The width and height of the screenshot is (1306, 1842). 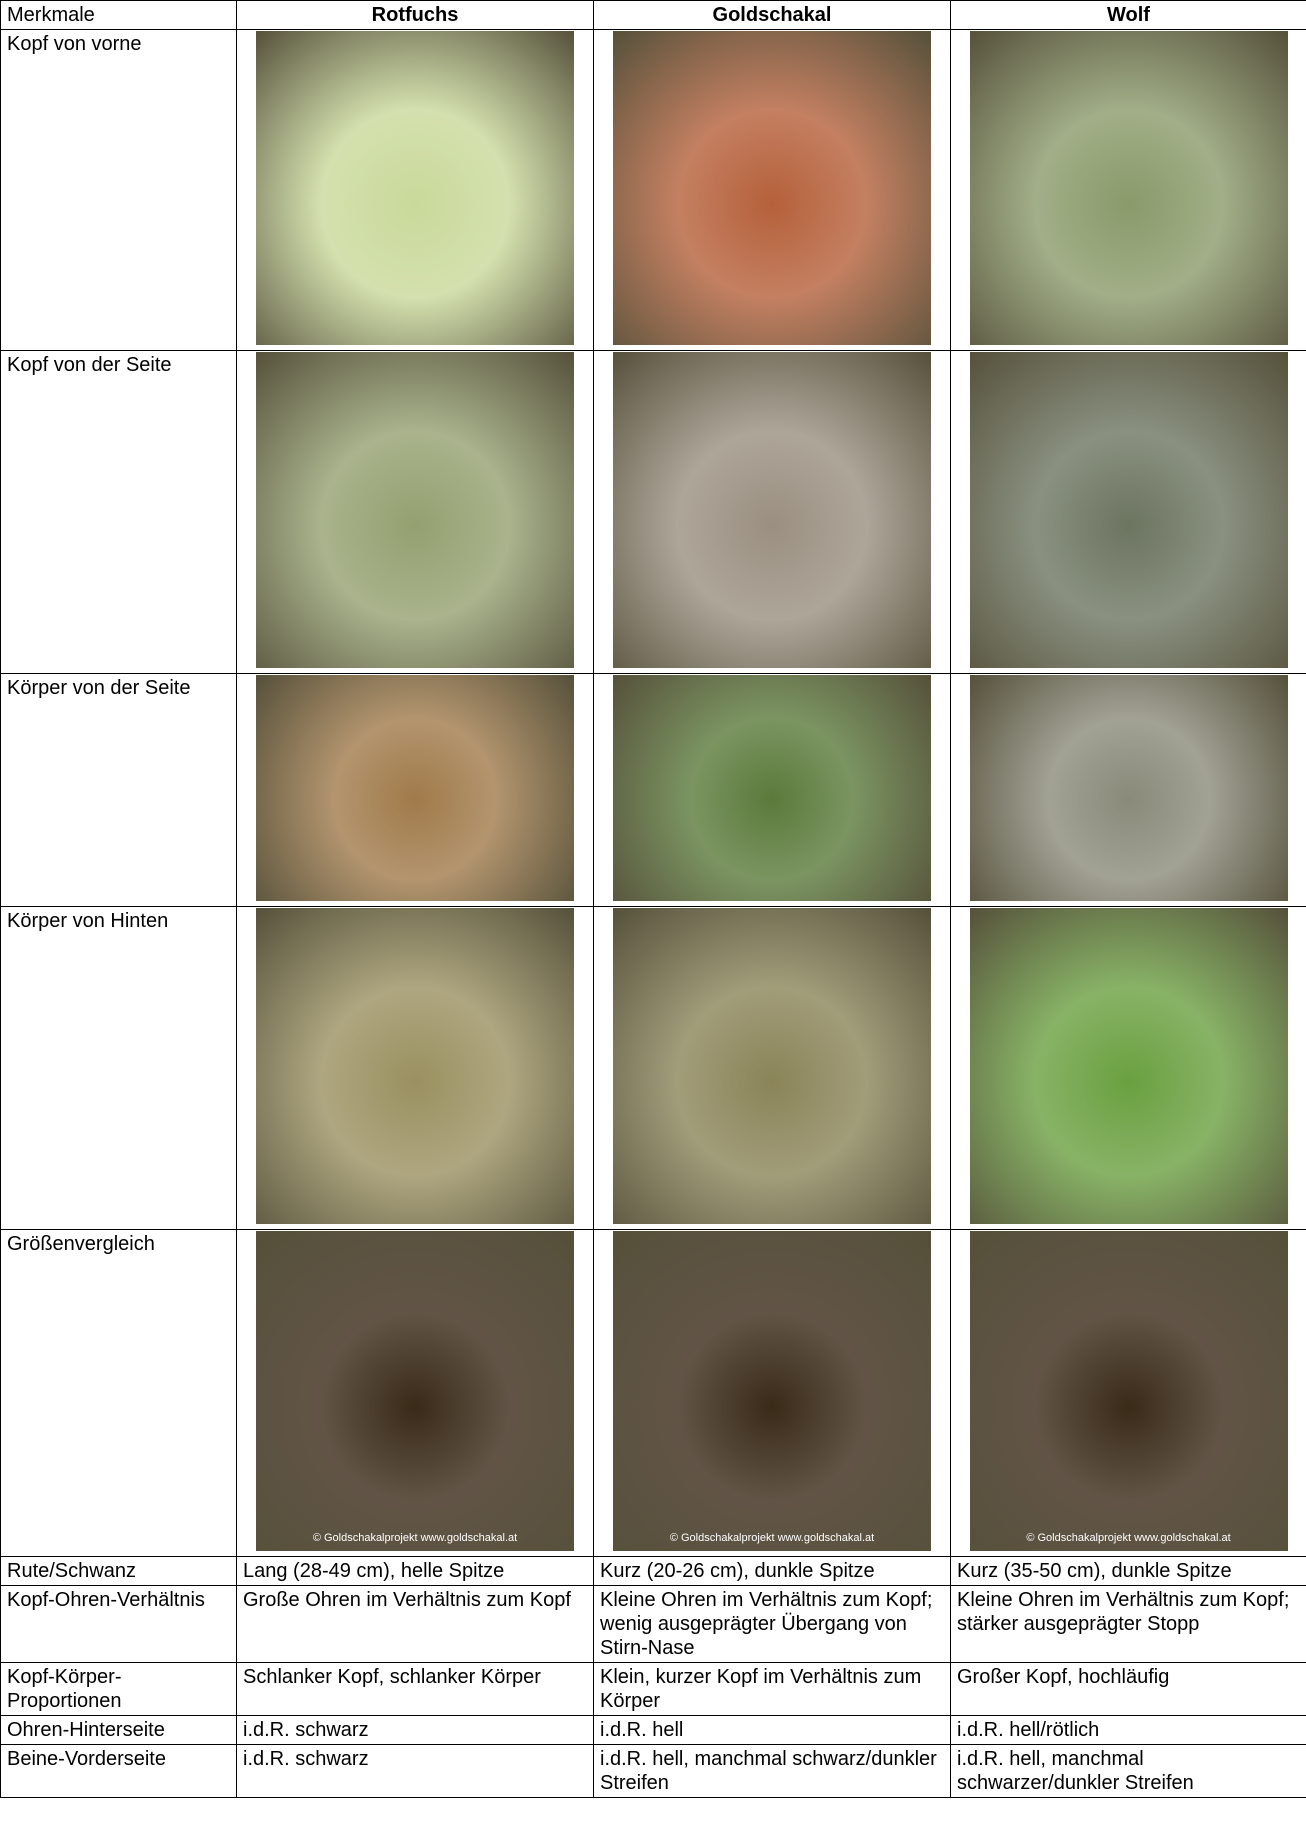 I want to click on header-cell: Wolf, so click(x=1128, y=15).